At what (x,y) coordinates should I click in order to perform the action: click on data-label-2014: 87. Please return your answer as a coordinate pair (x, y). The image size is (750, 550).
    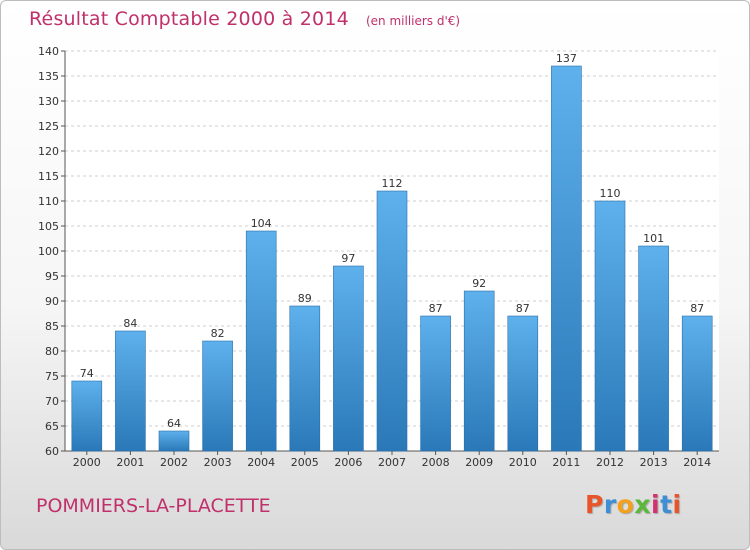
    Looking at the image, I should click on (697, 308).